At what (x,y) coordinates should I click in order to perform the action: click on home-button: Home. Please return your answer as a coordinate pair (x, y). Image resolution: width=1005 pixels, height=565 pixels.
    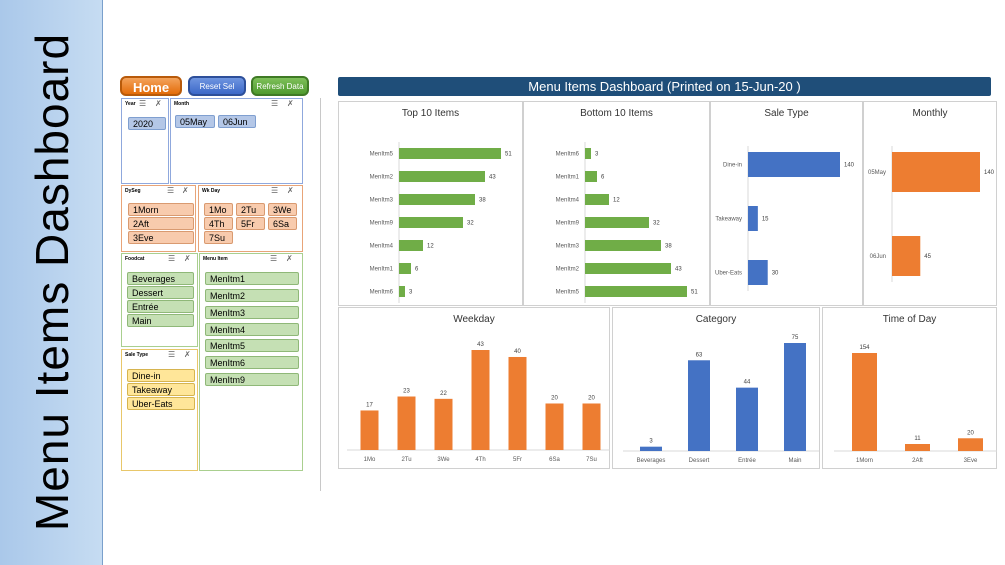
    Looking at the image, I should click on (151, 86).